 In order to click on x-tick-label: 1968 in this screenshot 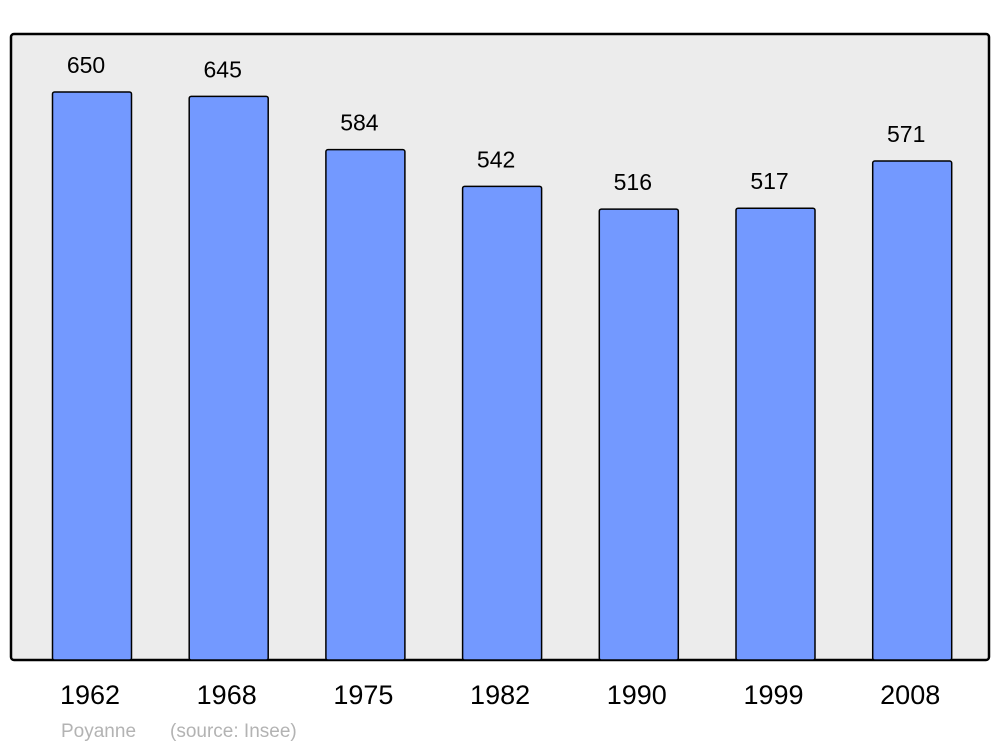, I will do `click(227, 695)`.